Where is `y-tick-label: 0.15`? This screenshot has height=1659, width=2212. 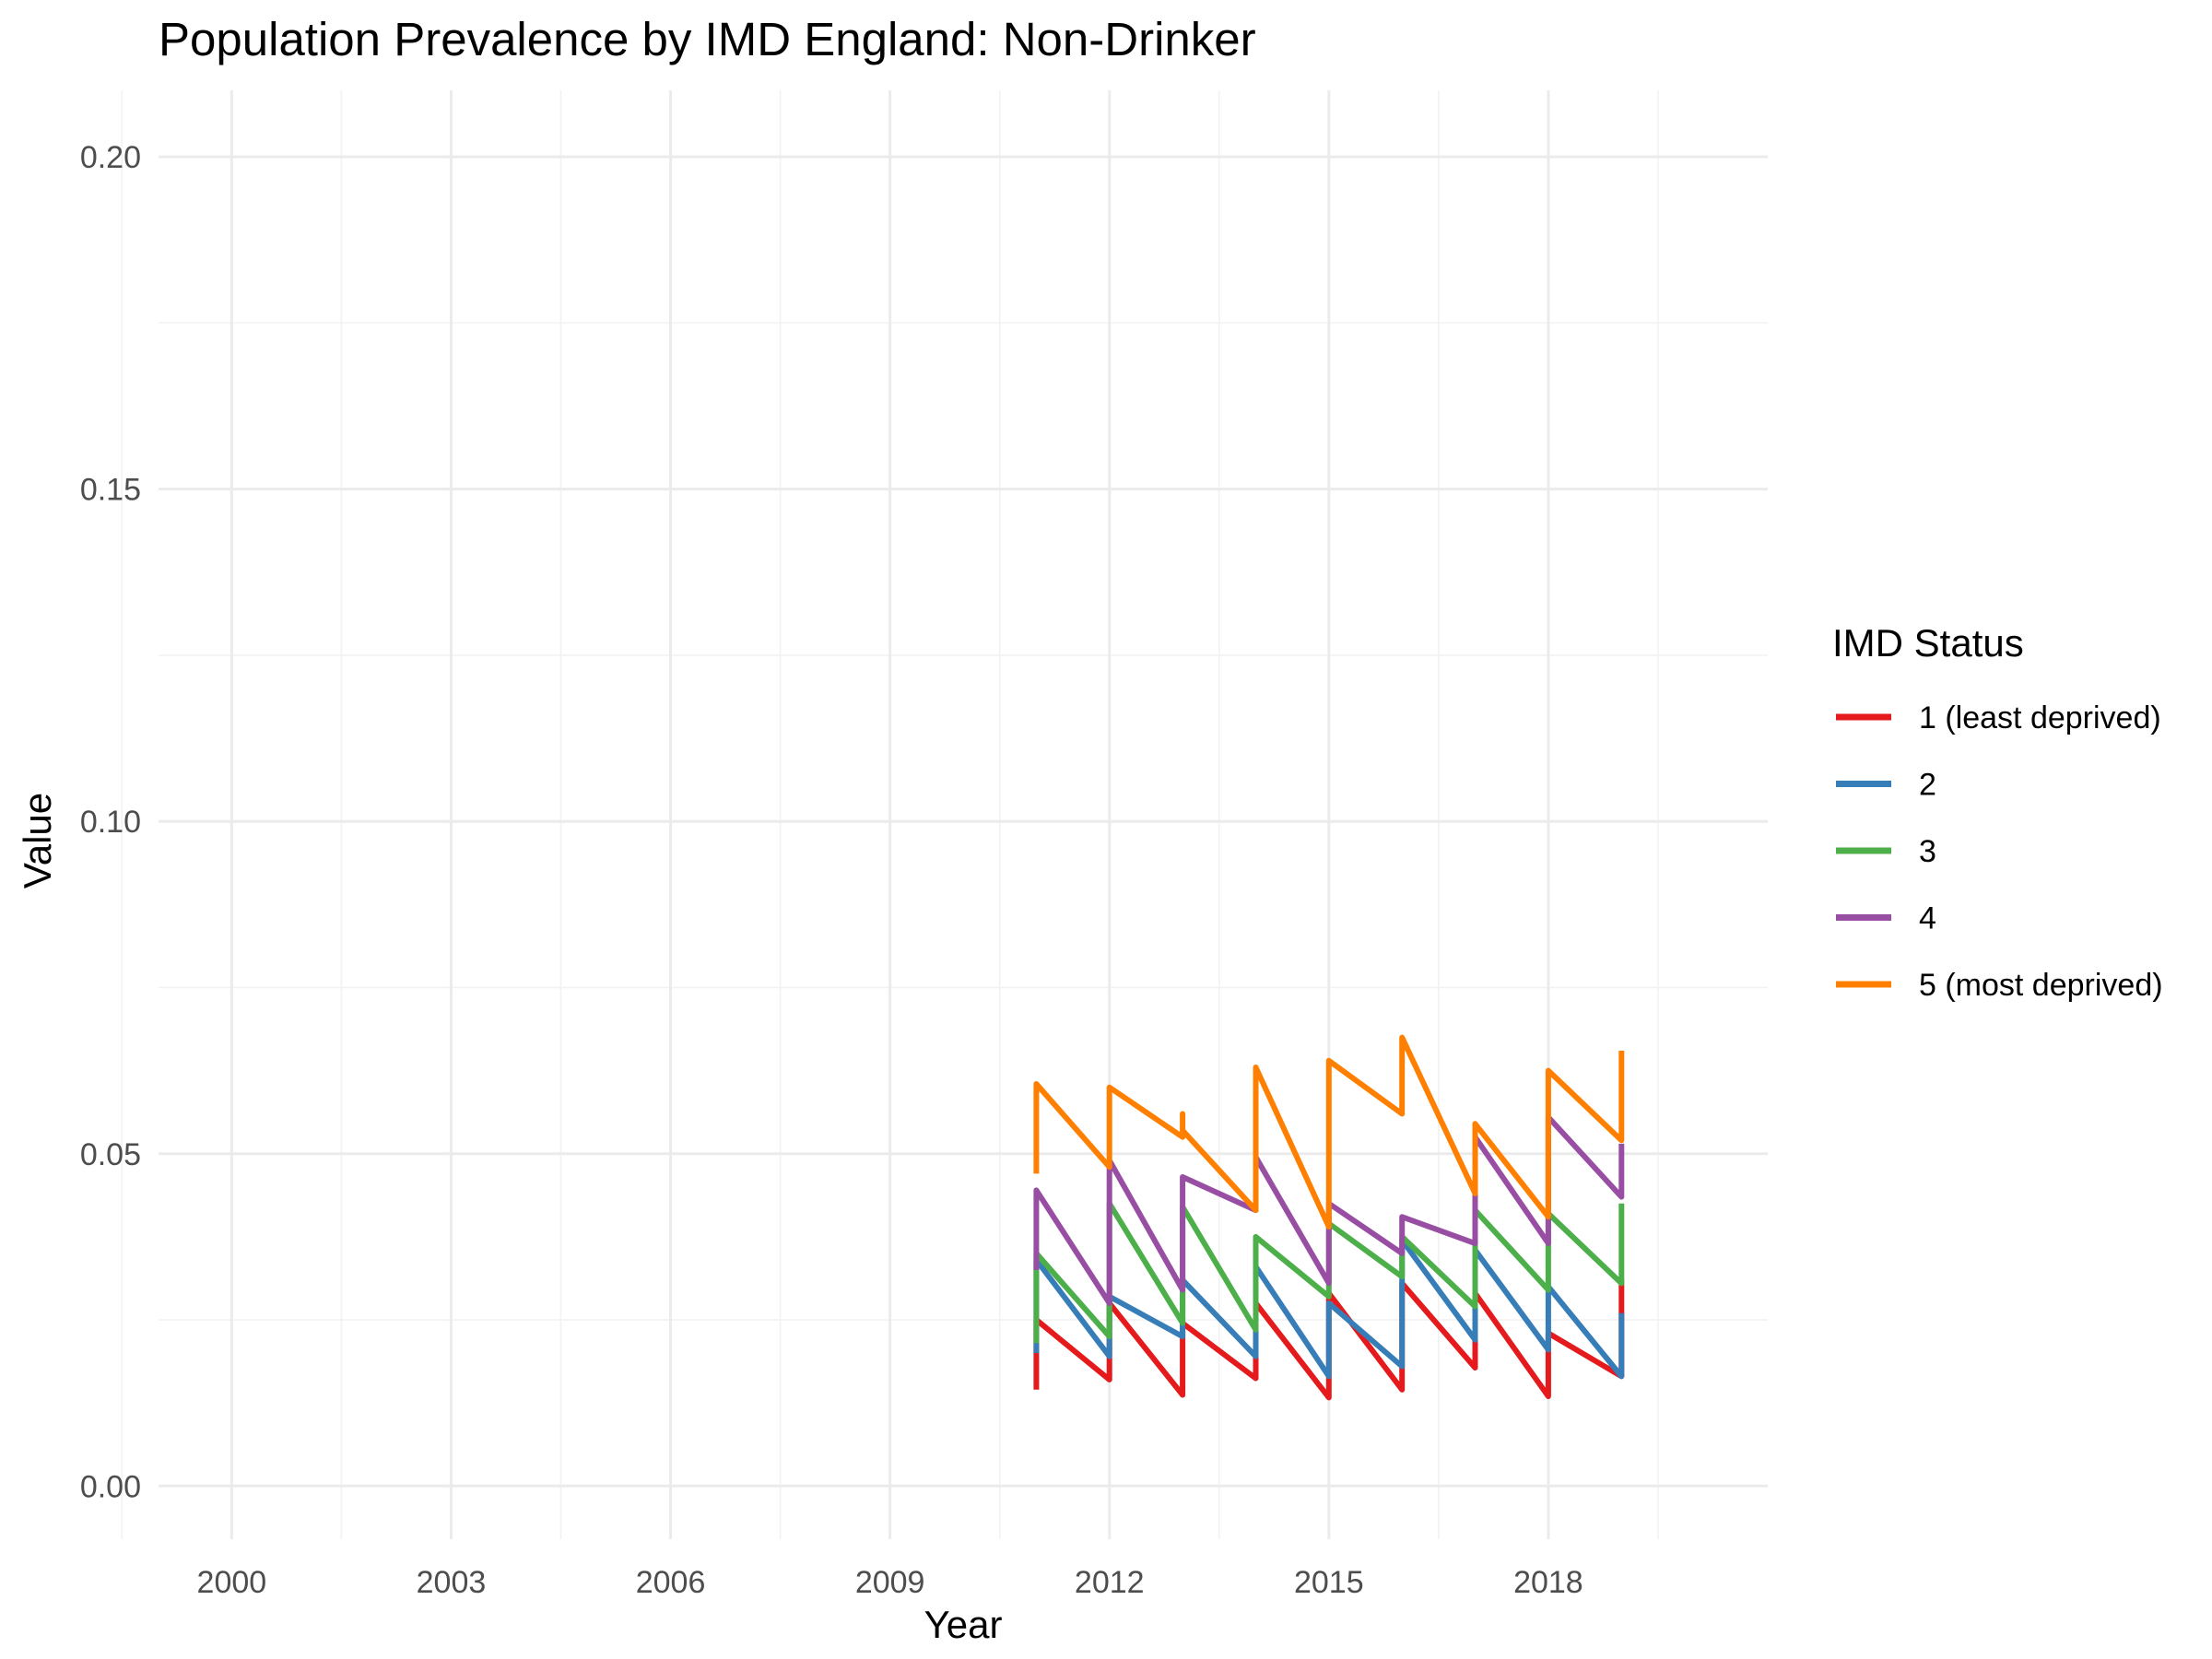
y-tick-label: 0.15 is located at coordinates (110, 490).